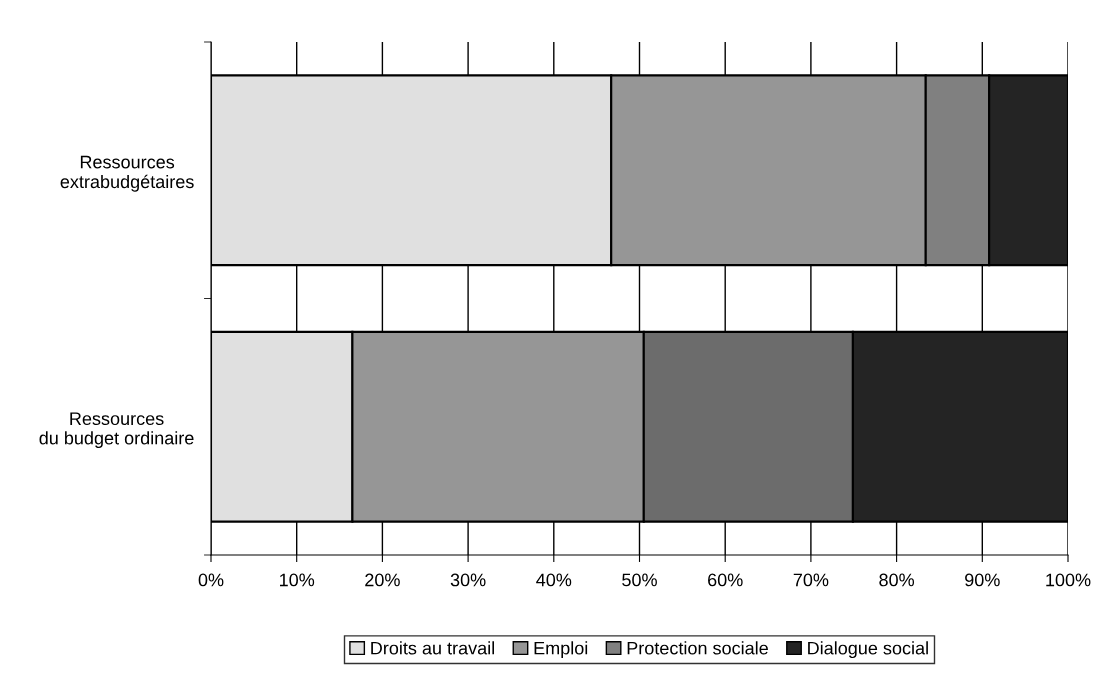  I want to click on x-tick-label: 50%, so click(639, 580).